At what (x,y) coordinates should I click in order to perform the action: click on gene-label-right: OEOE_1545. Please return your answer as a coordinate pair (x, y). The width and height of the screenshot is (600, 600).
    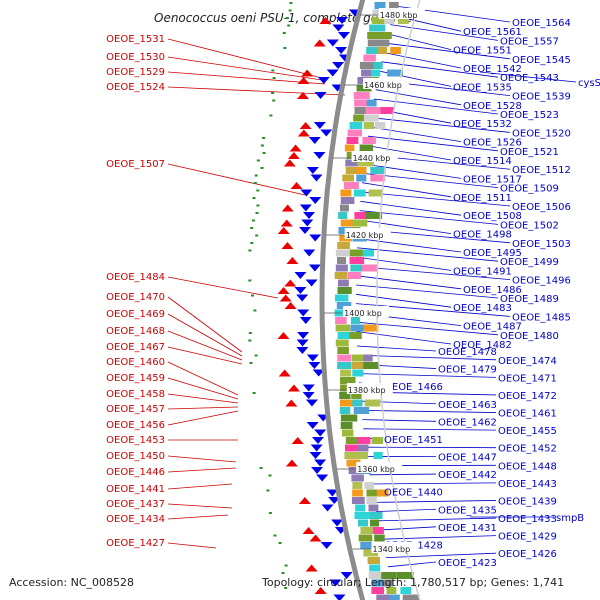
    Looking at the image, I should click on (541, 60).